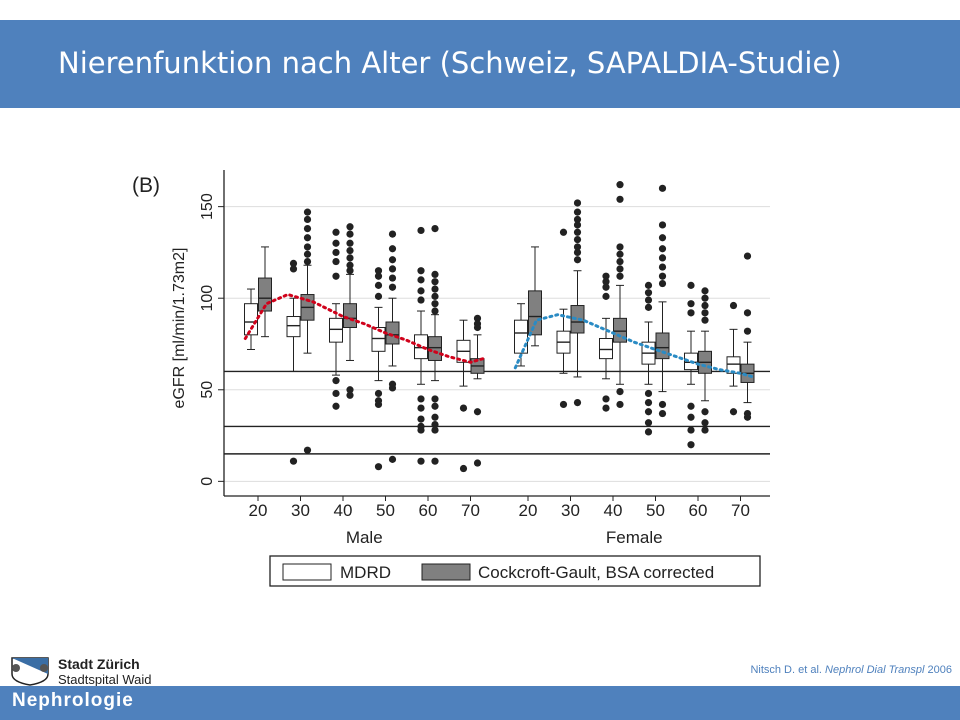 The image size is (960, 720). What do you see at coordinates (788, 670) in the screenshot?
I see `citation-authors: Nitsch D. et al.` at bounding box center [788, 670].